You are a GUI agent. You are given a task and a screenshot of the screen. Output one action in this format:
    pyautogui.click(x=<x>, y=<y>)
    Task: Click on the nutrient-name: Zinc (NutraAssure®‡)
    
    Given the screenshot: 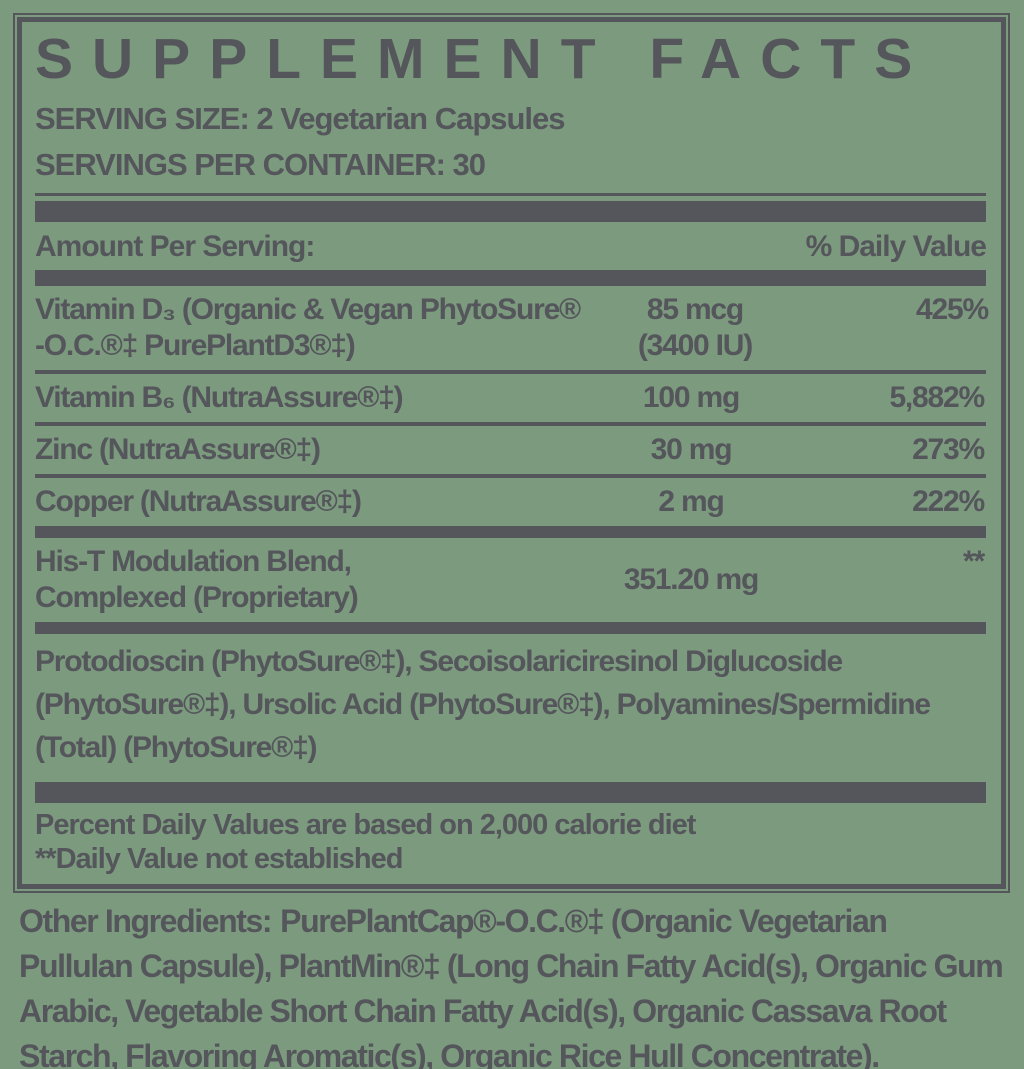 What is the action you would take?
    pyautogui.click(x=178, y=449)
    